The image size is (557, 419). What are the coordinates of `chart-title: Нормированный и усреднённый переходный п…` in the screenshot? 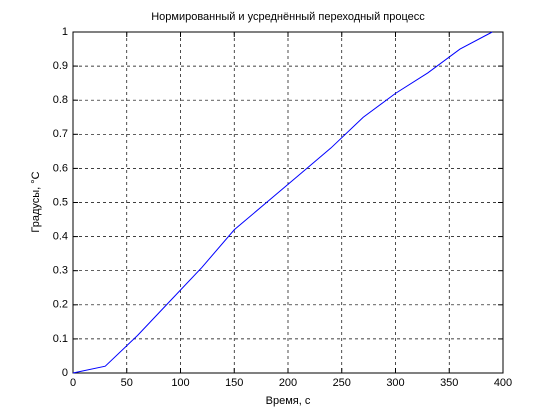 It's located at (288, 17).